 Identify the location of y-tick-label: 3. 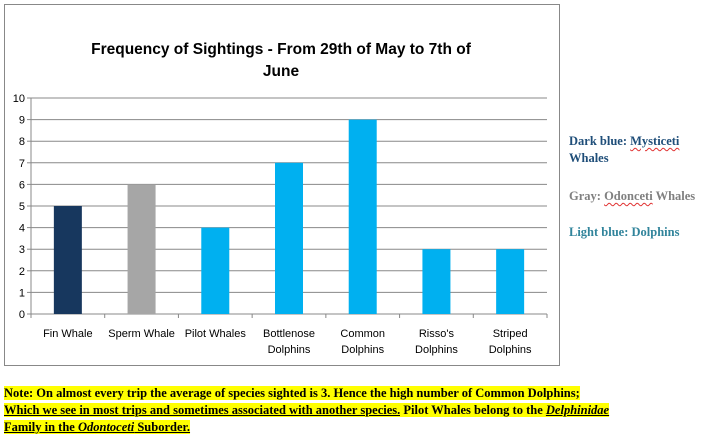
(22, 250).